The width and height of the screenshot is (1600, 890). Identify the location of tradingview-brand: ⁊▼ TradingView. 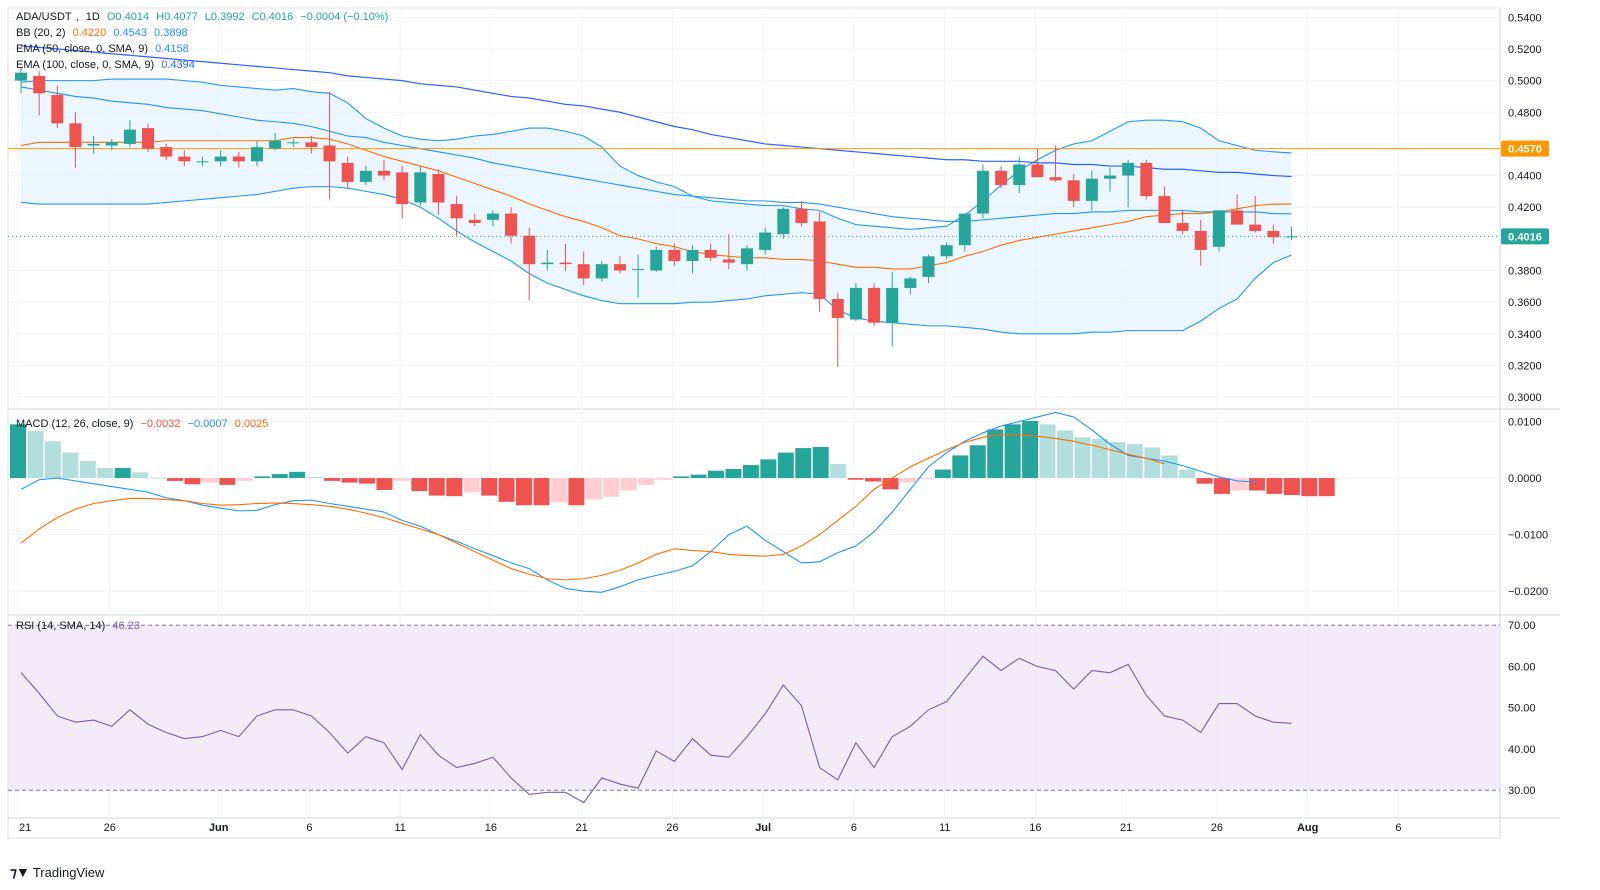
(57, 872).